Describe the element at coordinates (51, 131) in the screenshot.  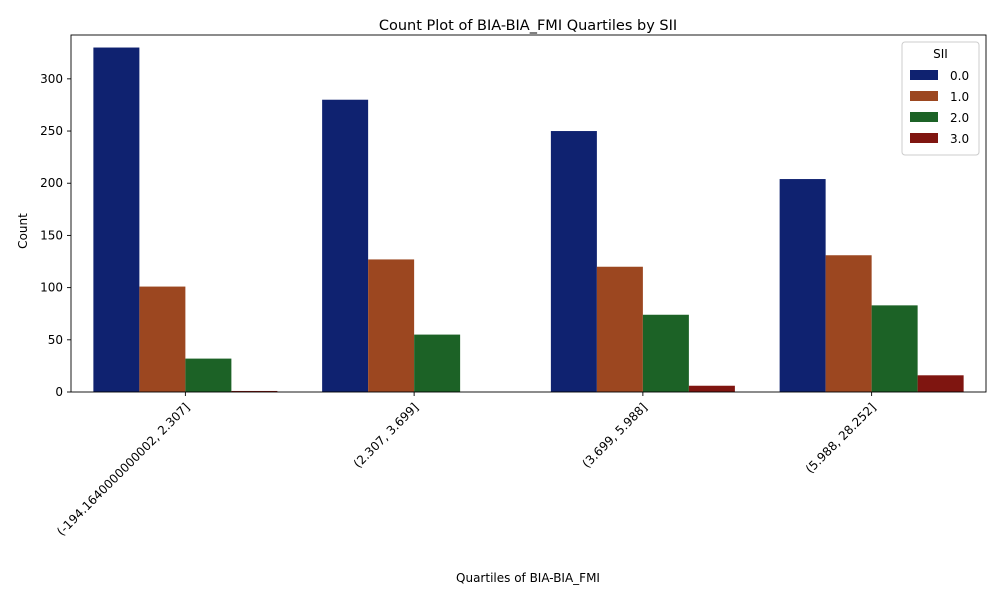
I see `y-tick-label: 250` at that location.